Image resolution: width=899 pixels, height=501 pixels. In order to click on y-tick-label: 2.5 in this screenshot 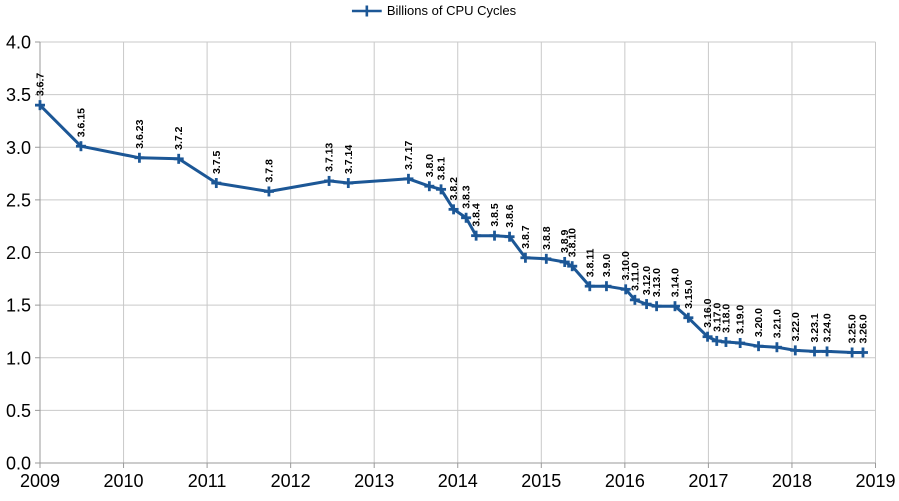, I will do `click(18, 200)`.